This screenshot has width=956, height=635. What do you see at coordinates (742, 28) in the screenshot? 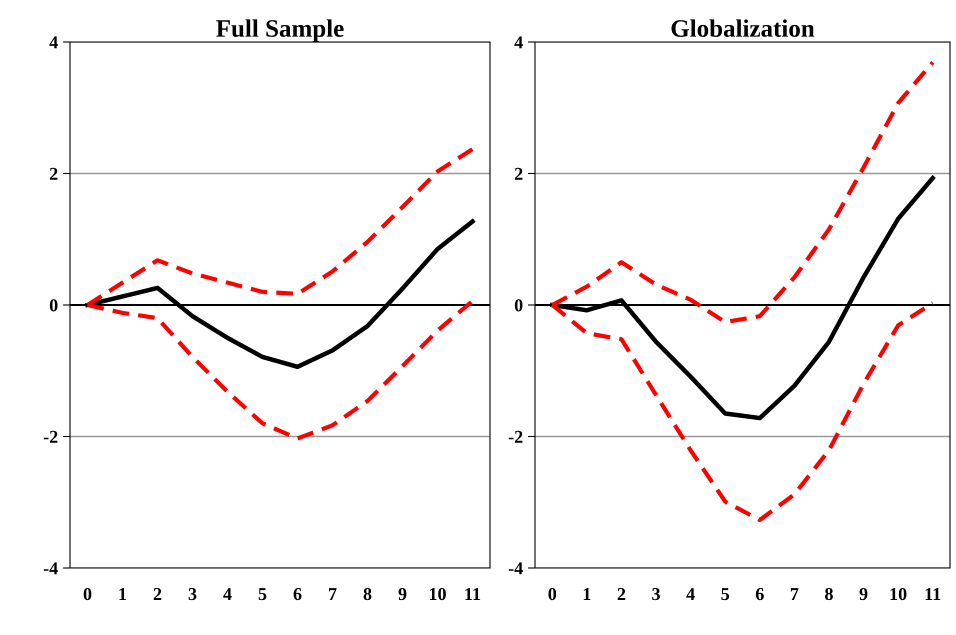
I see `chart-title: Globalization` at bounding box center [742, 28].